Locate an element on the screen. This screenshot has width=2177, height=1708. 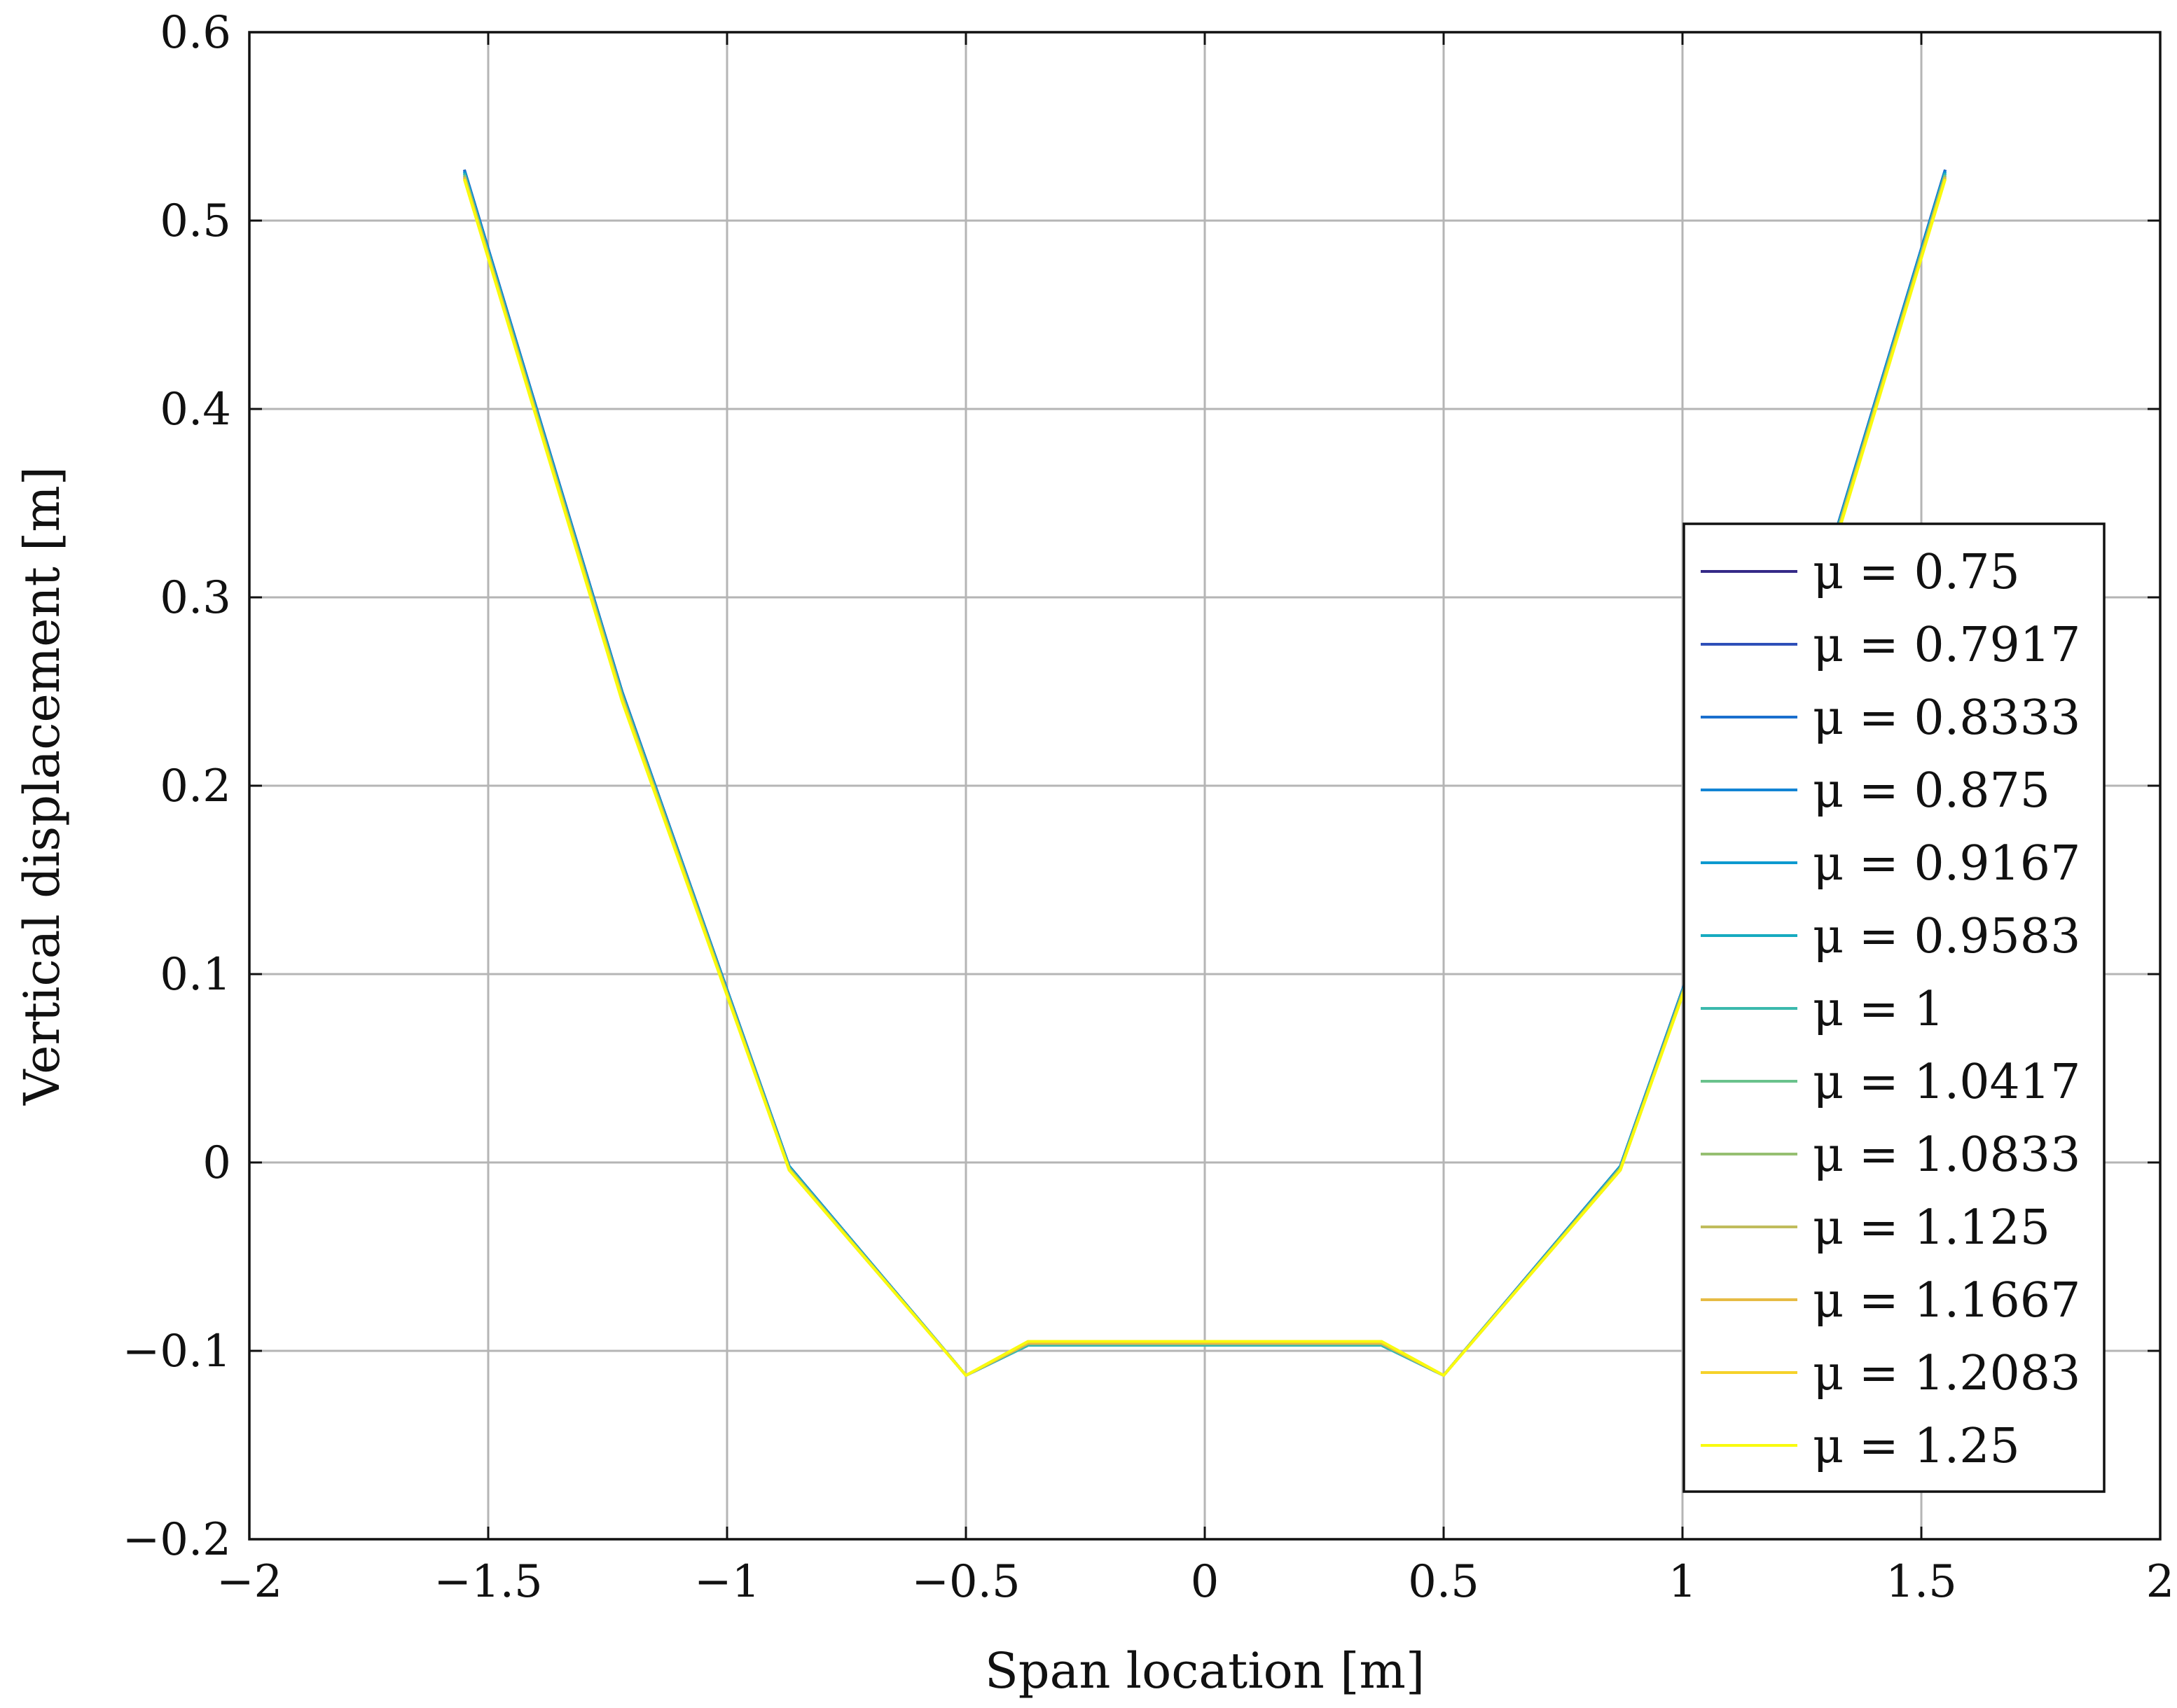
y-tick-label: 0.6 is located at coordinates (195, 33).